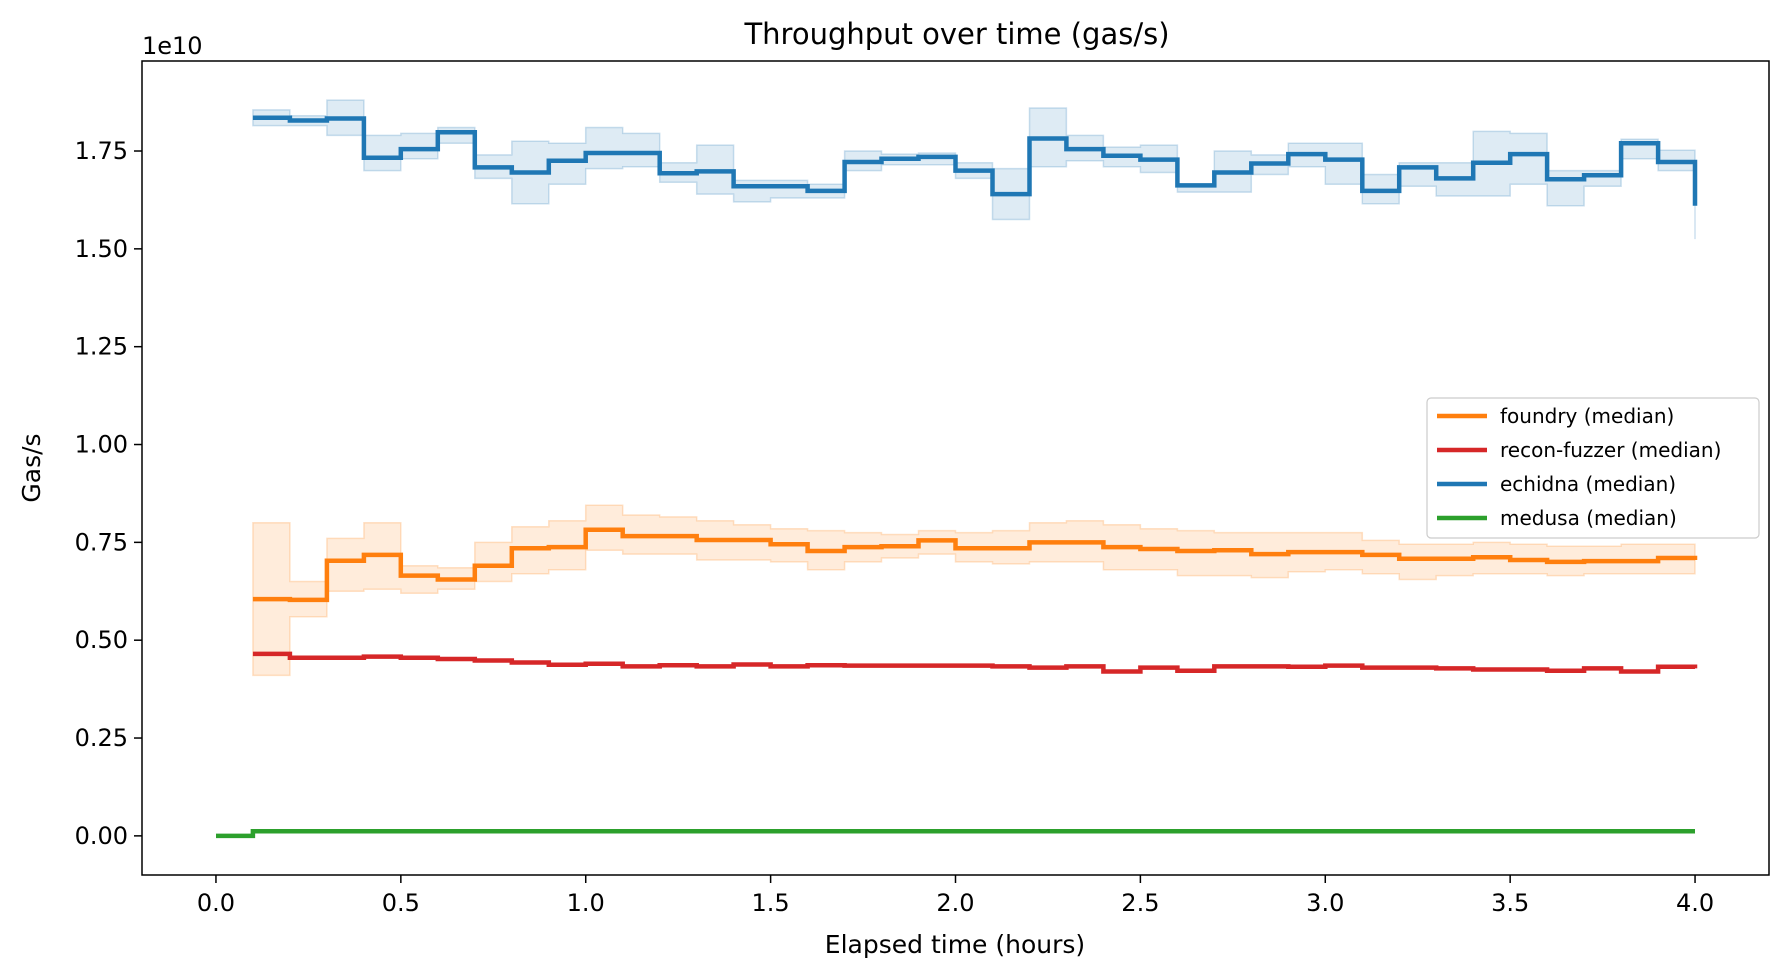  I want to click on x-tick-label: 0.5, so click(401, 903).